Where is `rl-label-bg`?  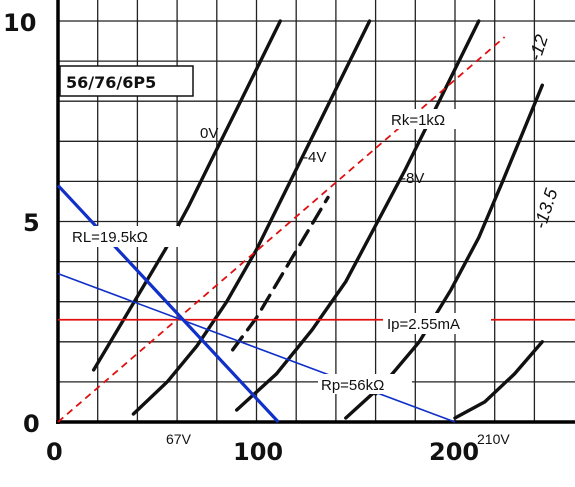 rl-label-bg is located at coordinates (123, 236).